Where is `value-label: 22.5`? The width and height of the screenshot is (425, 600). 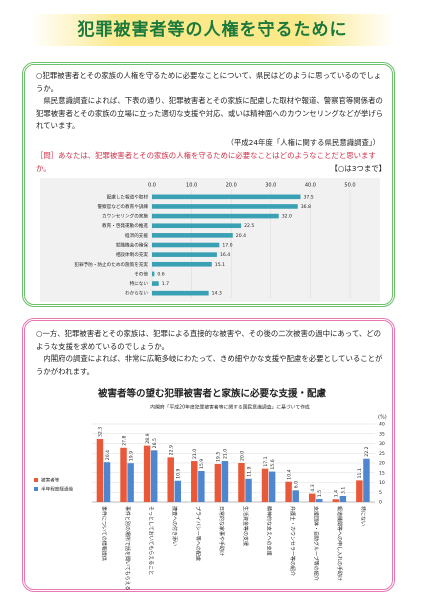
value-label: 22.5 is located at coordinates (249, 226).